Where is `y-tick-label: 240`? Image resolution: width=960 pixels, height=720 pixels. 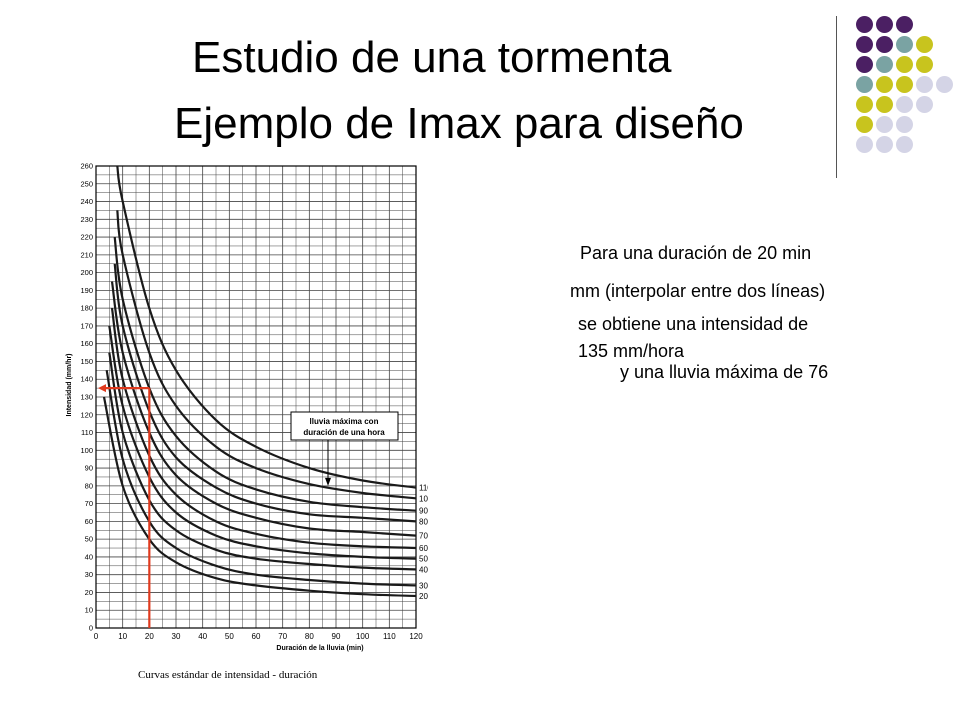
y-tick-label: 240 is located at coordinates (86, 201).